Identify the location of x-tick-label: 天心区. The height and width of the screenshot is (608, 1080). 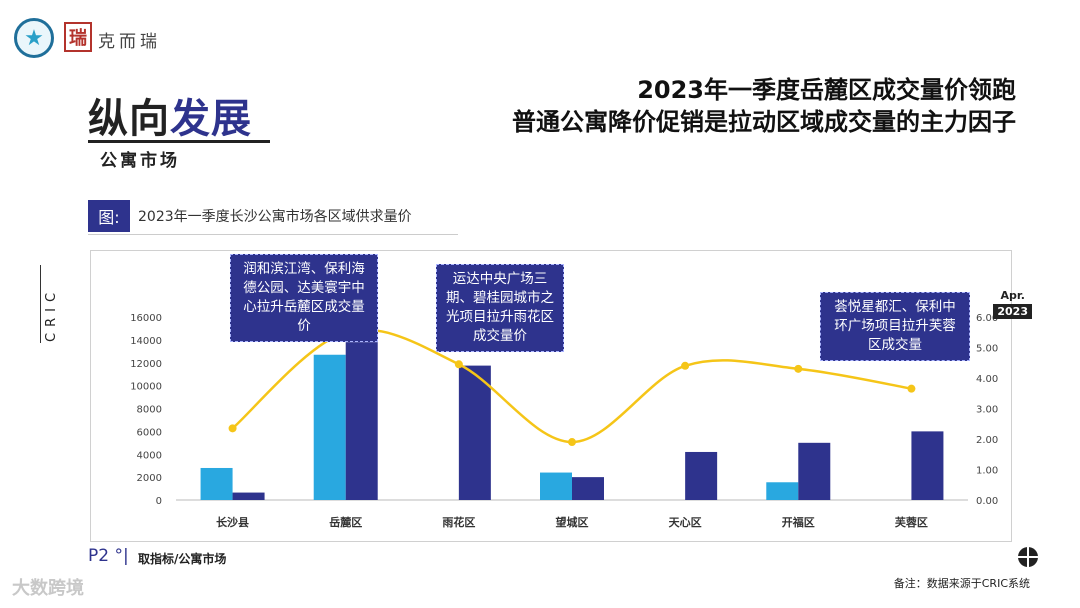
(685, 522).